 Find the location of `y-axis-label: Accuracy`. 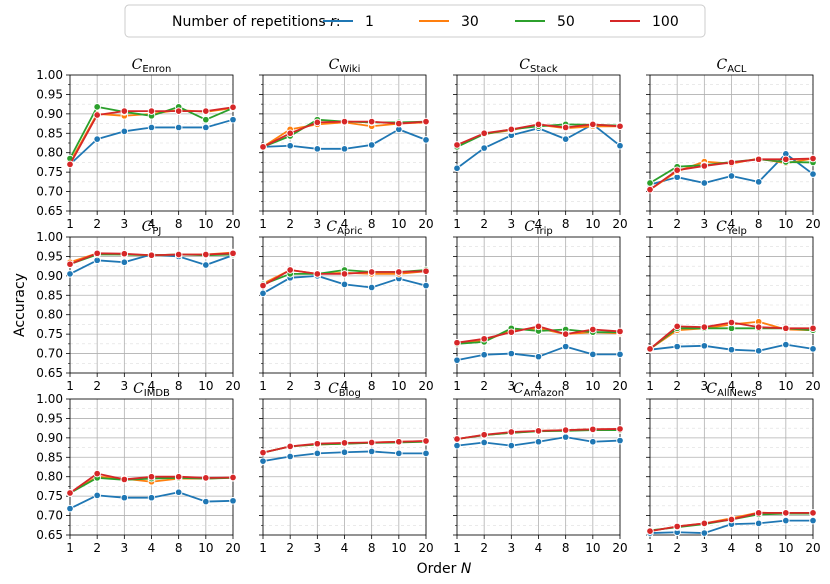

y-axis-label: Accuracy is located at coordinates (20, 305).